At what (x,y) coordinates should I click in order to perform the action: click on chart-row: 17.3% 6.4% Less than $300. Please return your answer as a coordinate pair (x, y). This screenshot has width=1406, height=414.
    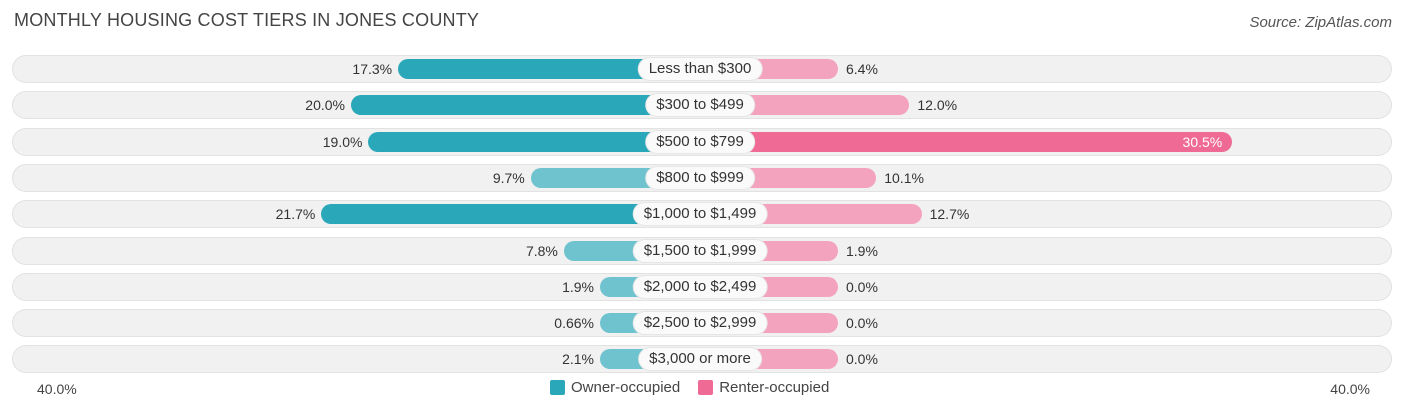
    Looking at the image, I should click on (702, 69).